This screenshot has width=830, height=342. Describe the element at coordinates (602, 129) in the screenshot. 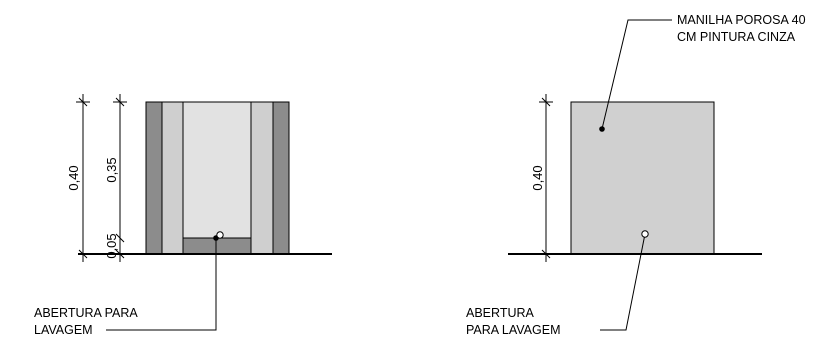

I see `pipe-leader-dot` at that location.